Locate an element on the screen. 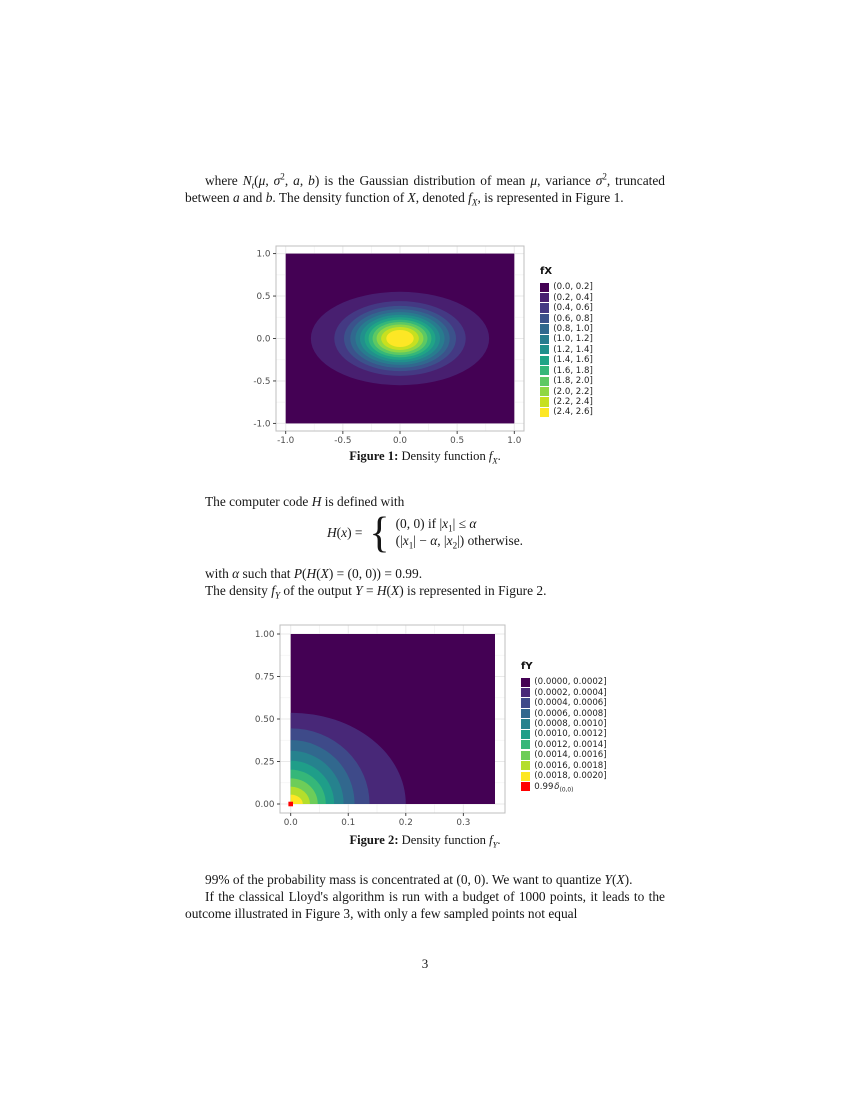 The image size is (850, 1100). y-tick-label: -1.0 is located at coordinates (262, 424).